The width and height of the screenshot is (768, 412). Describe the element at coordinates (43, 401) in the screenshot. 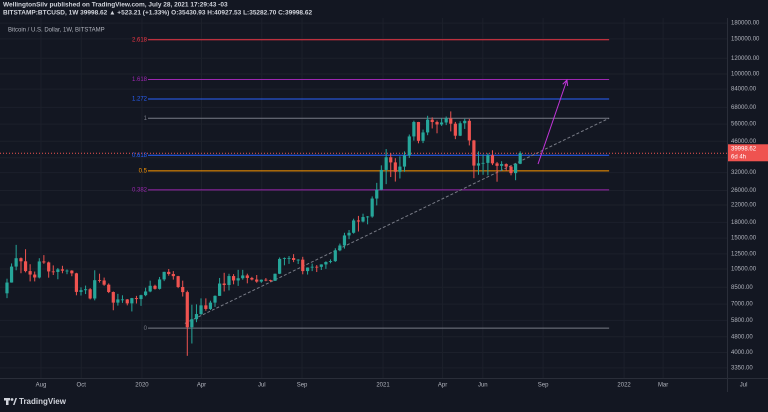

I see `logo-text: TradingView` at that location.